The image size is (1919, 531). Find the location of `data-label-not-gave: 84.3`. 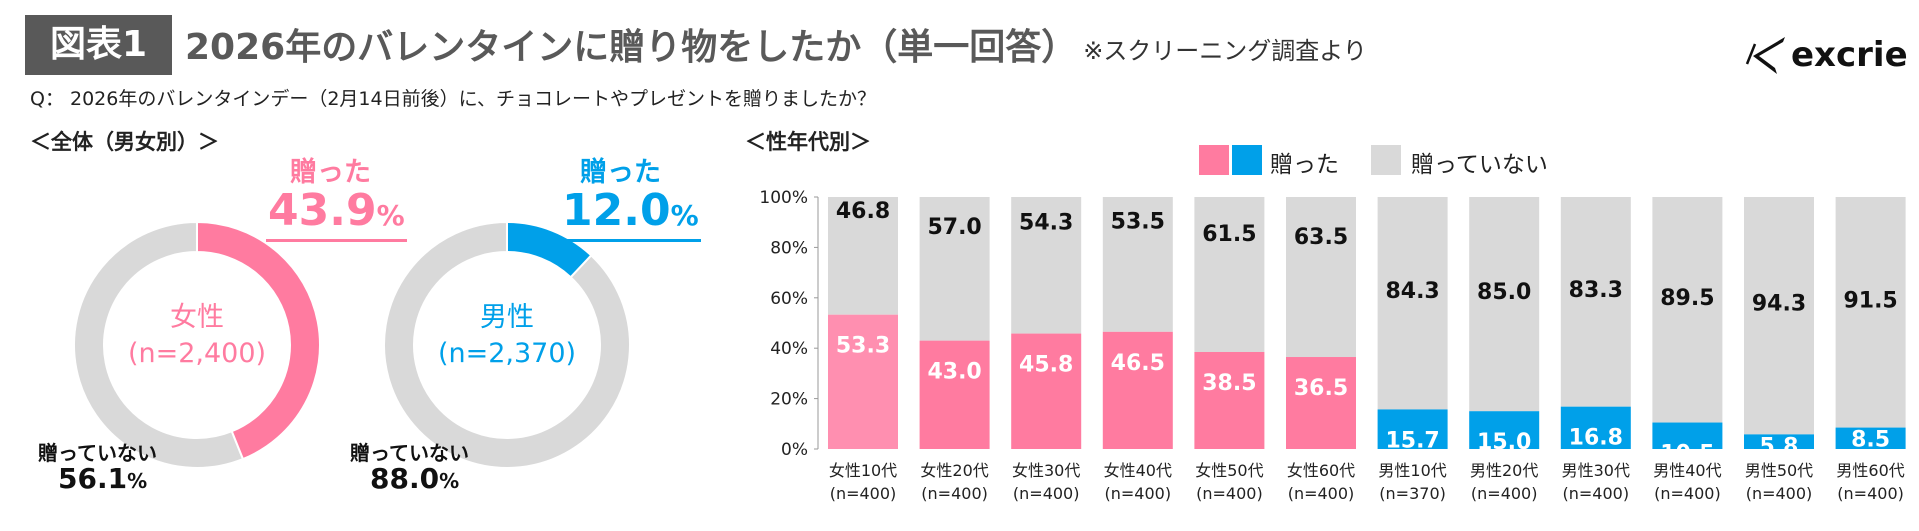

data-label-not-gave: 84.3 is located at coordinates (1412, 291).